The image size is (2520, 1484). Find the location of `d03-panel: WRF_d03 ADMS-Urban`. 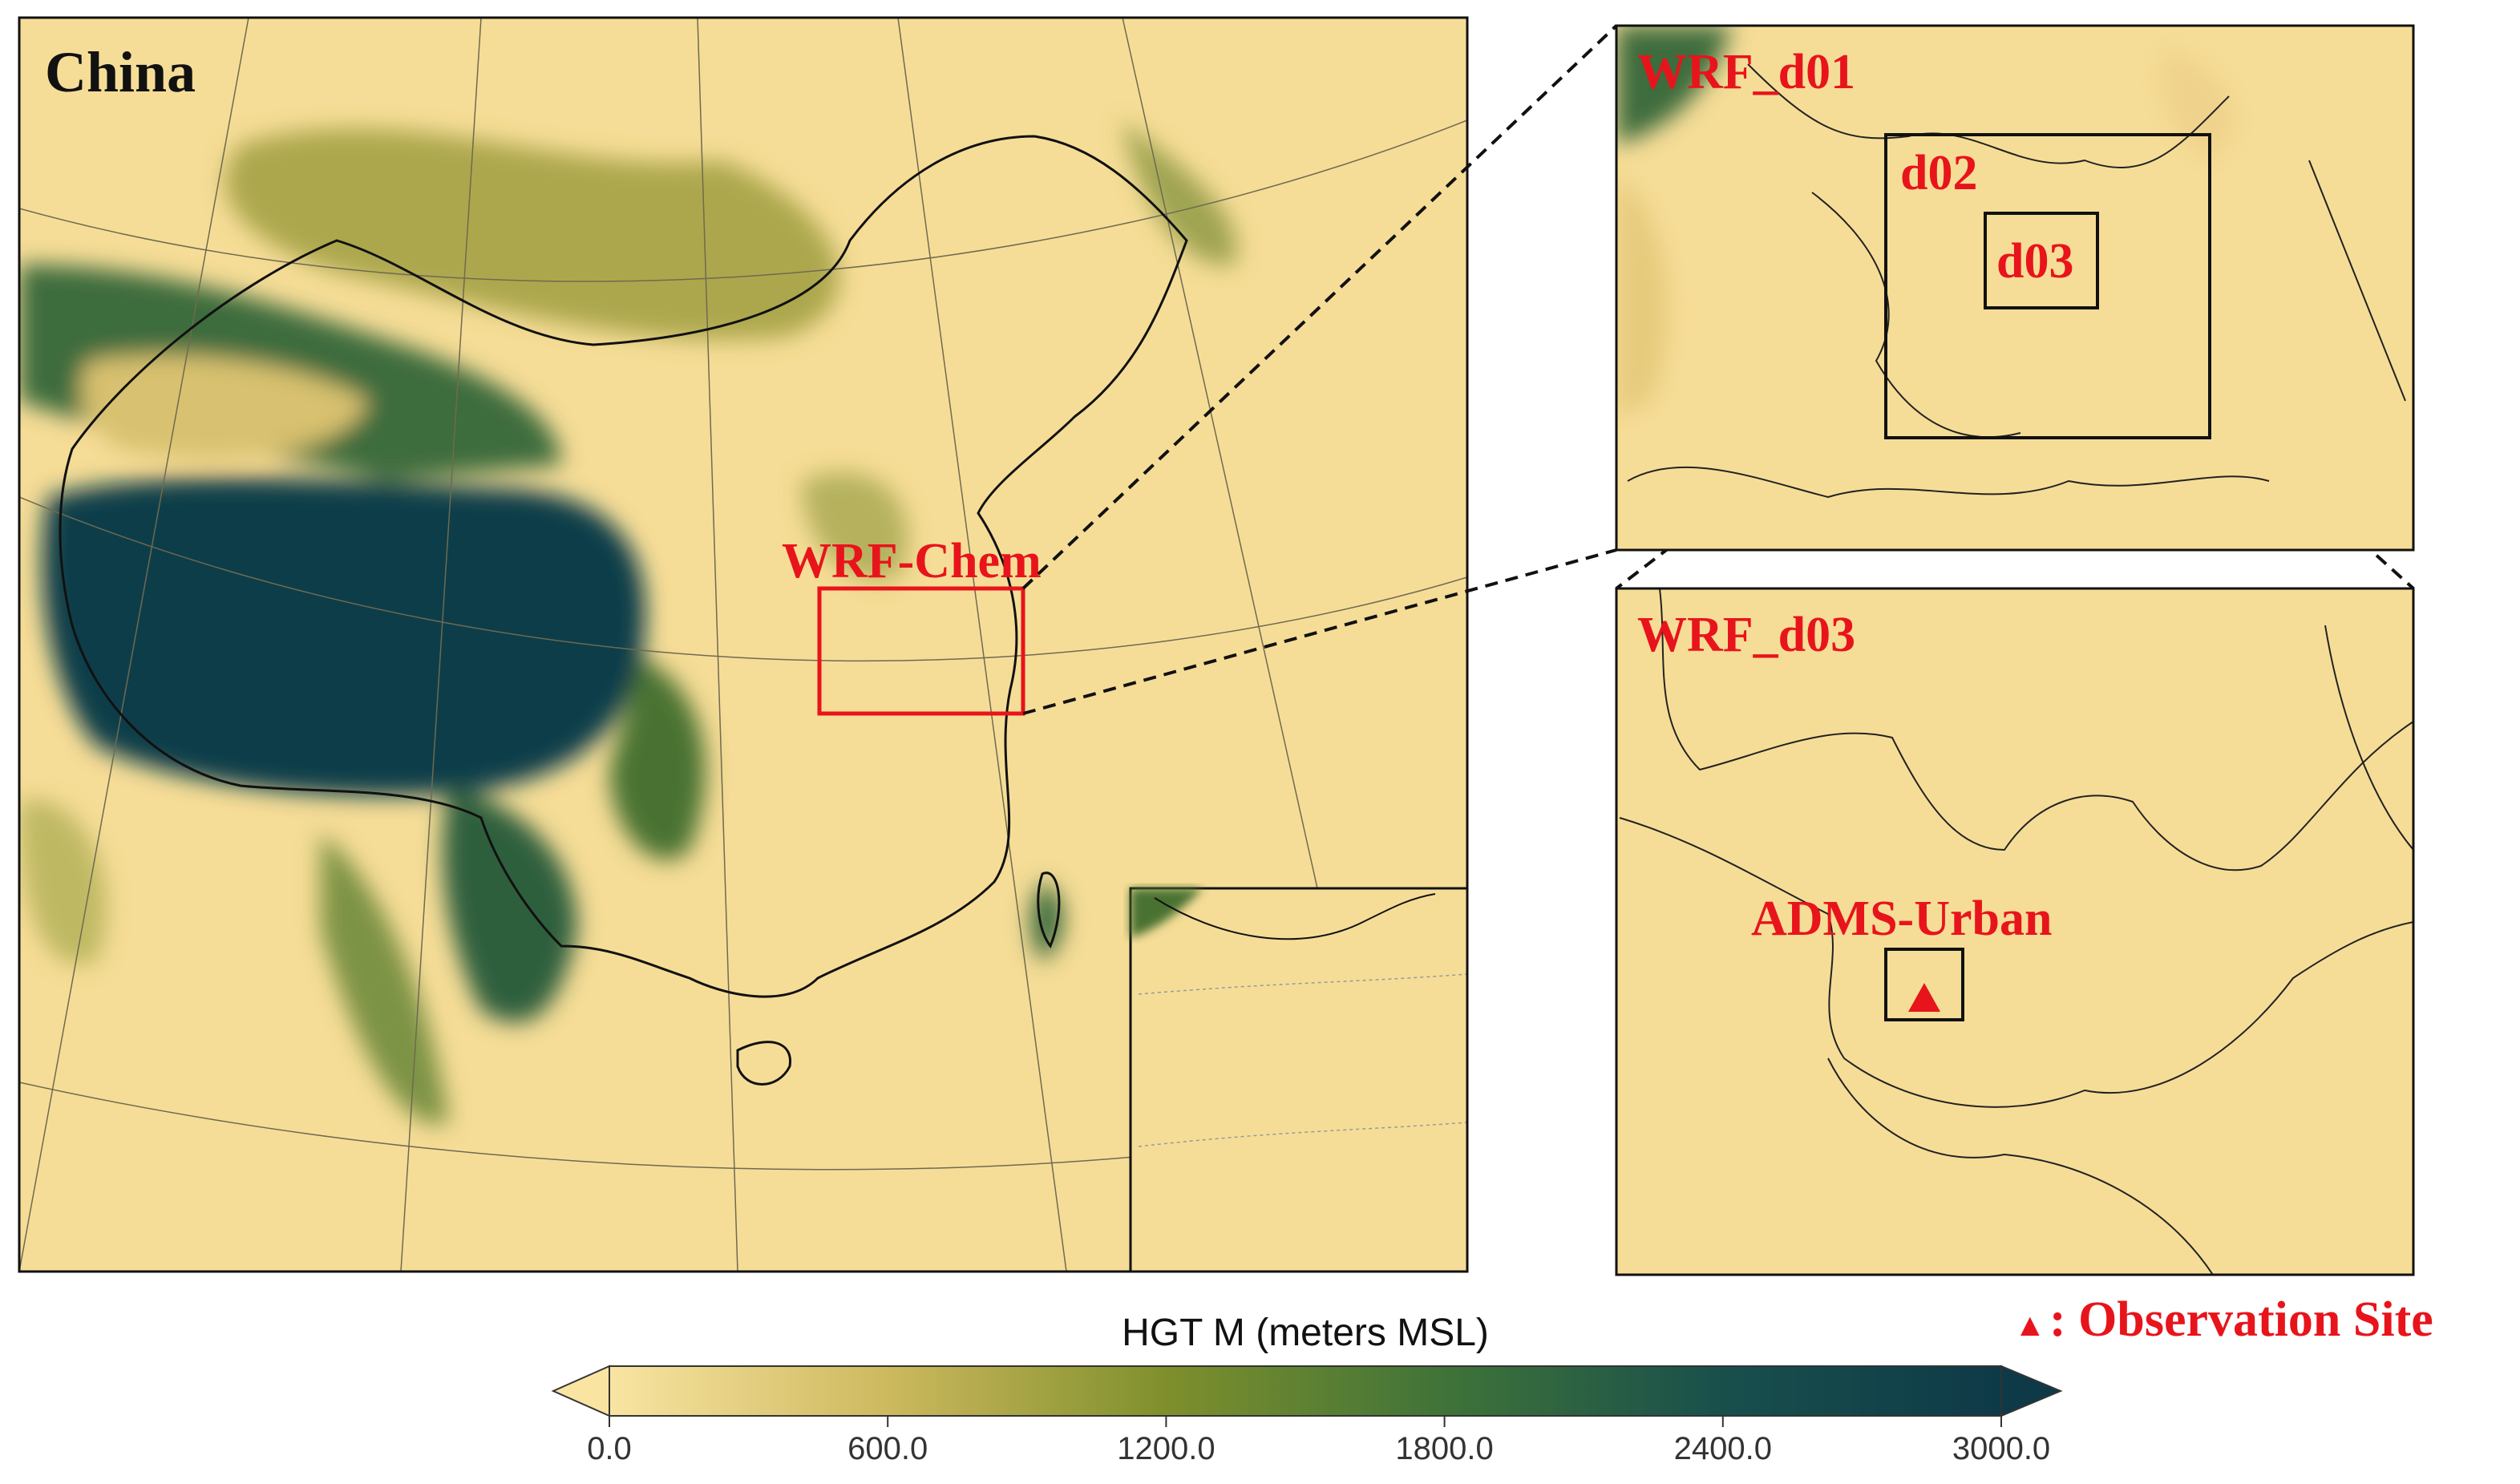

d03-panel: WRF_d03 ADMS-Urban is located at coordinates (2014, 931).